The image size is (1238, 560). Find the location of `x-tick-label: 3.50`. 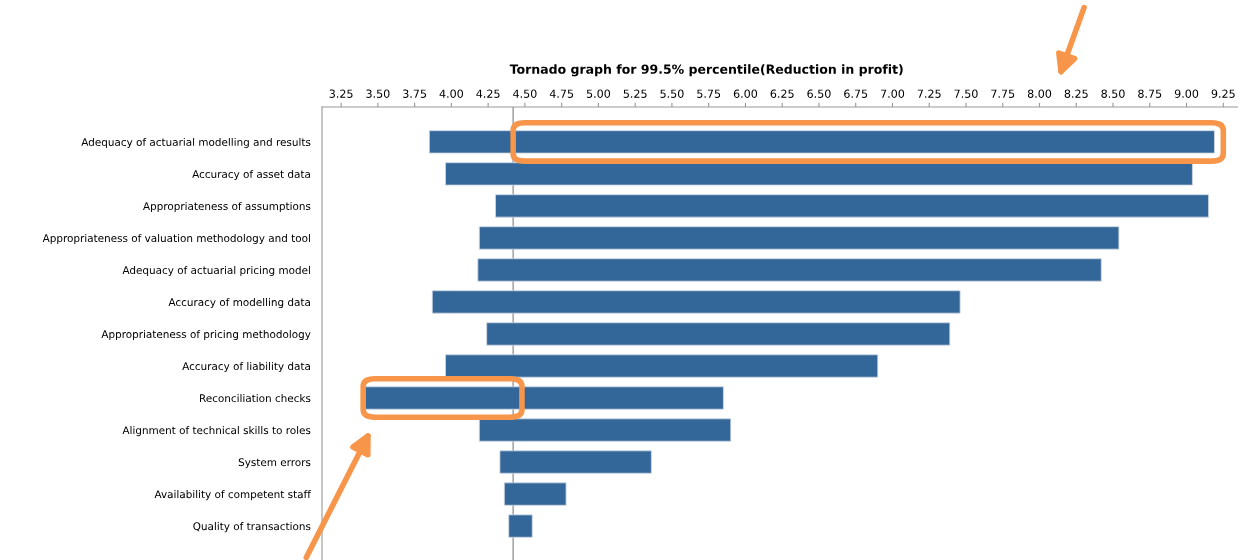

x-tick-label: 3.50 is located at coordinates (378, 93).